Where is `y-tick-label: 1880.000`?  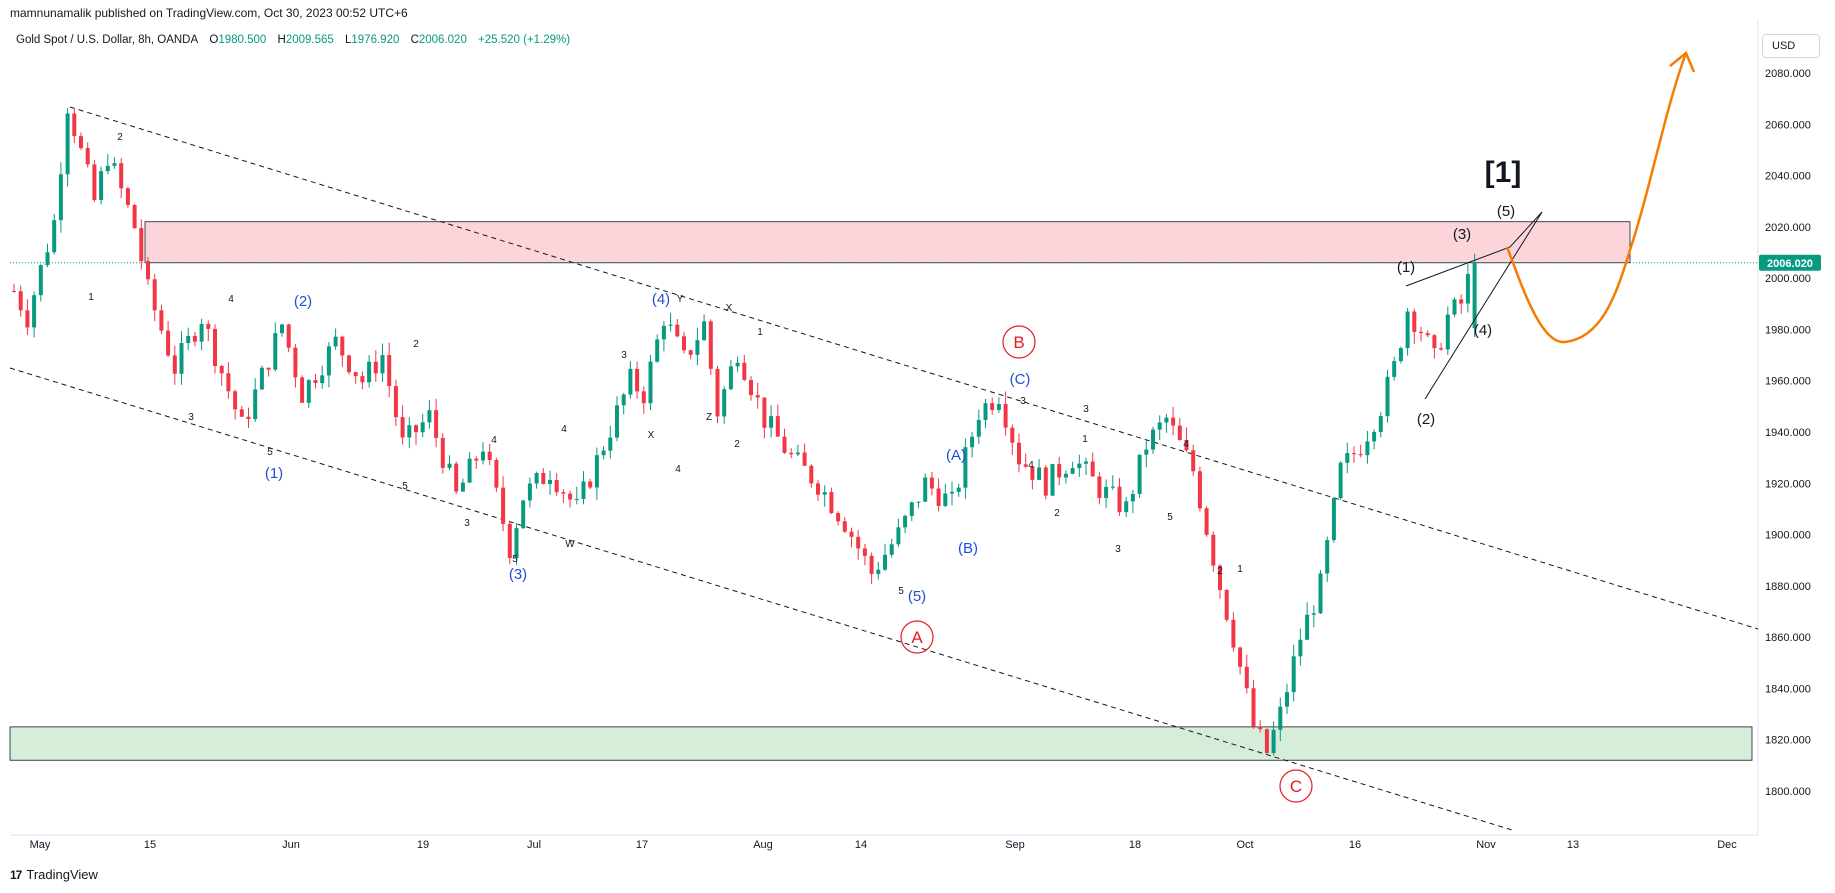 y-tick-label: 1880.000 is located at coordinates (1788, 587).